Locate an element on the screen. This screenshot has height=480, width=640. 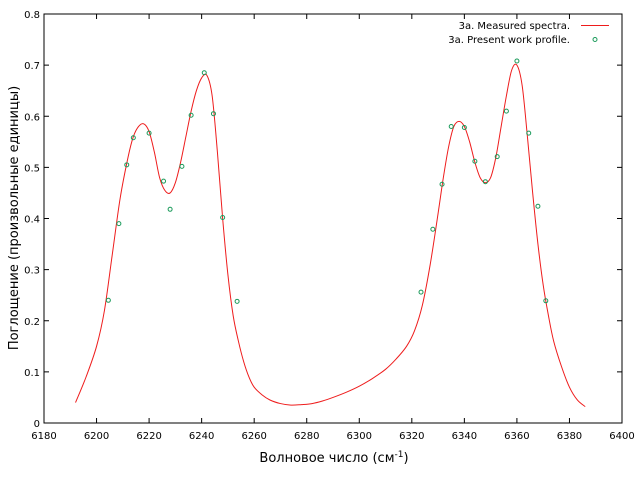
legend-entry-measured: 3a. Measured spectra. is located at coordinates (514, 26).